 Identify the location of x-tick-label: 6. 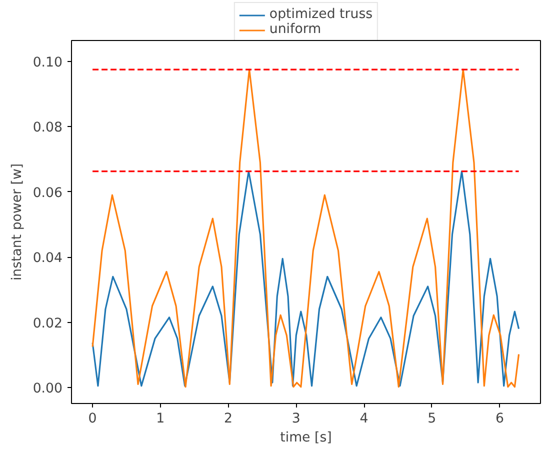
(500, 419).